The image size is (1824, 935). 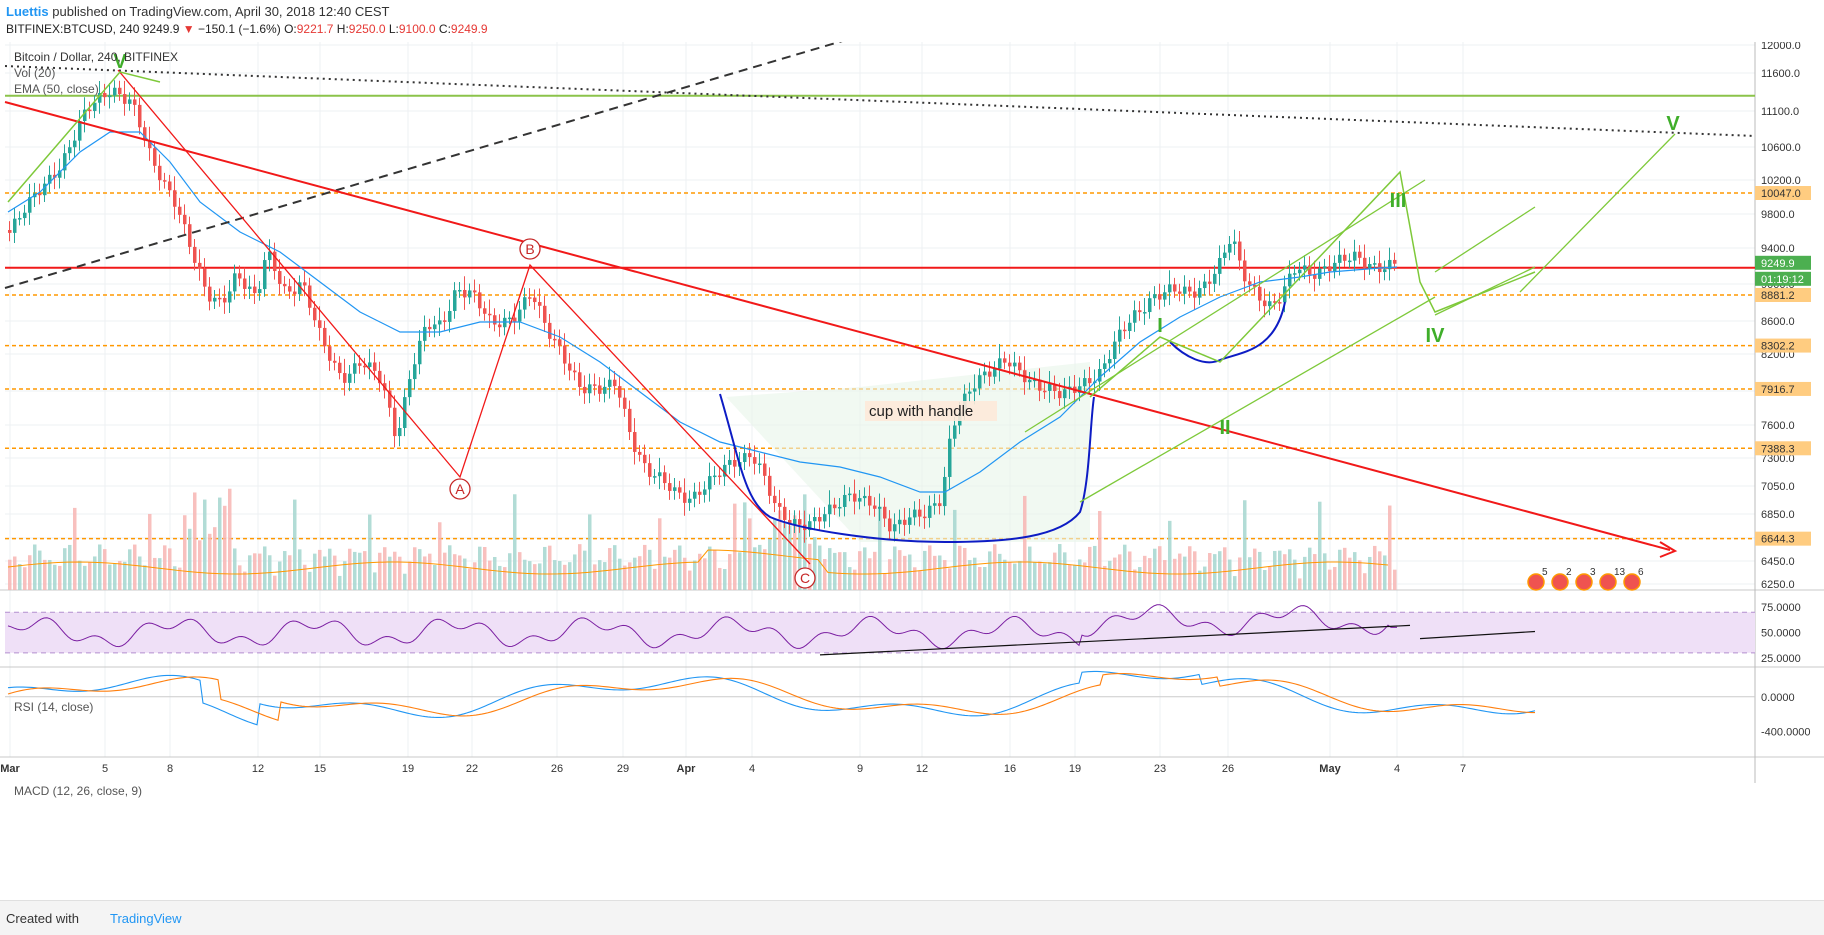 I want to click on wave-label-w5: V, so click(x=1673, y=124).